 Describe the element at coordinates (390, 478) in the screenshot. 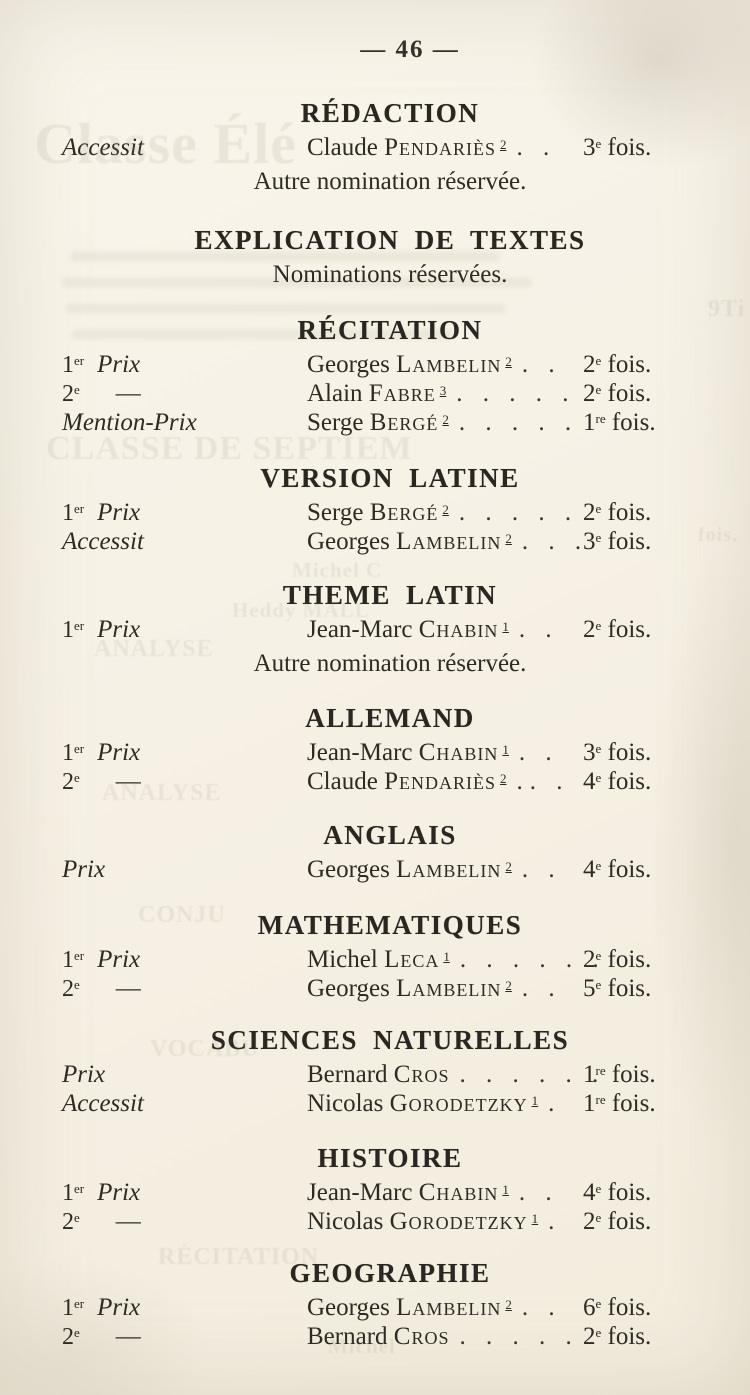

I see `section-title: VERSION LATINE` at that location.